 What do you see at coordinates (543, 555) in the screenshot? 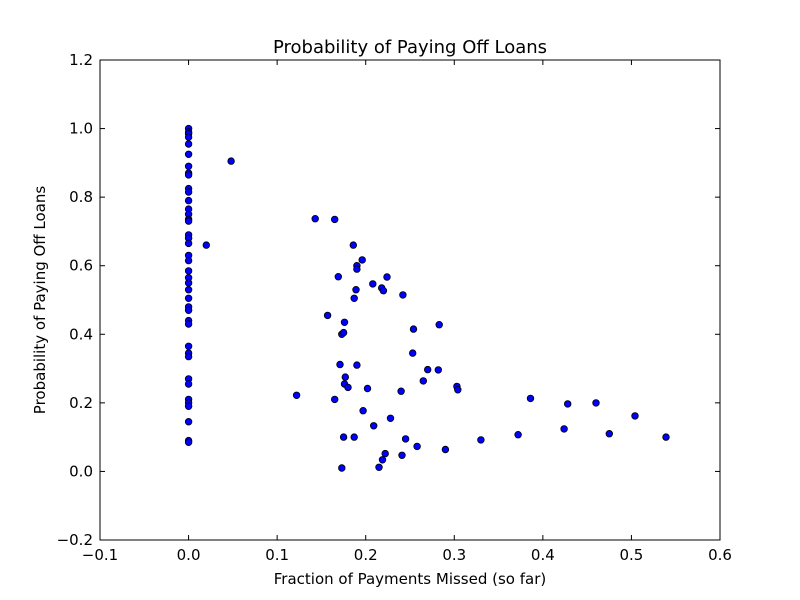
I see `x-tick-label: 0.4` at bounding box center [543, 555].